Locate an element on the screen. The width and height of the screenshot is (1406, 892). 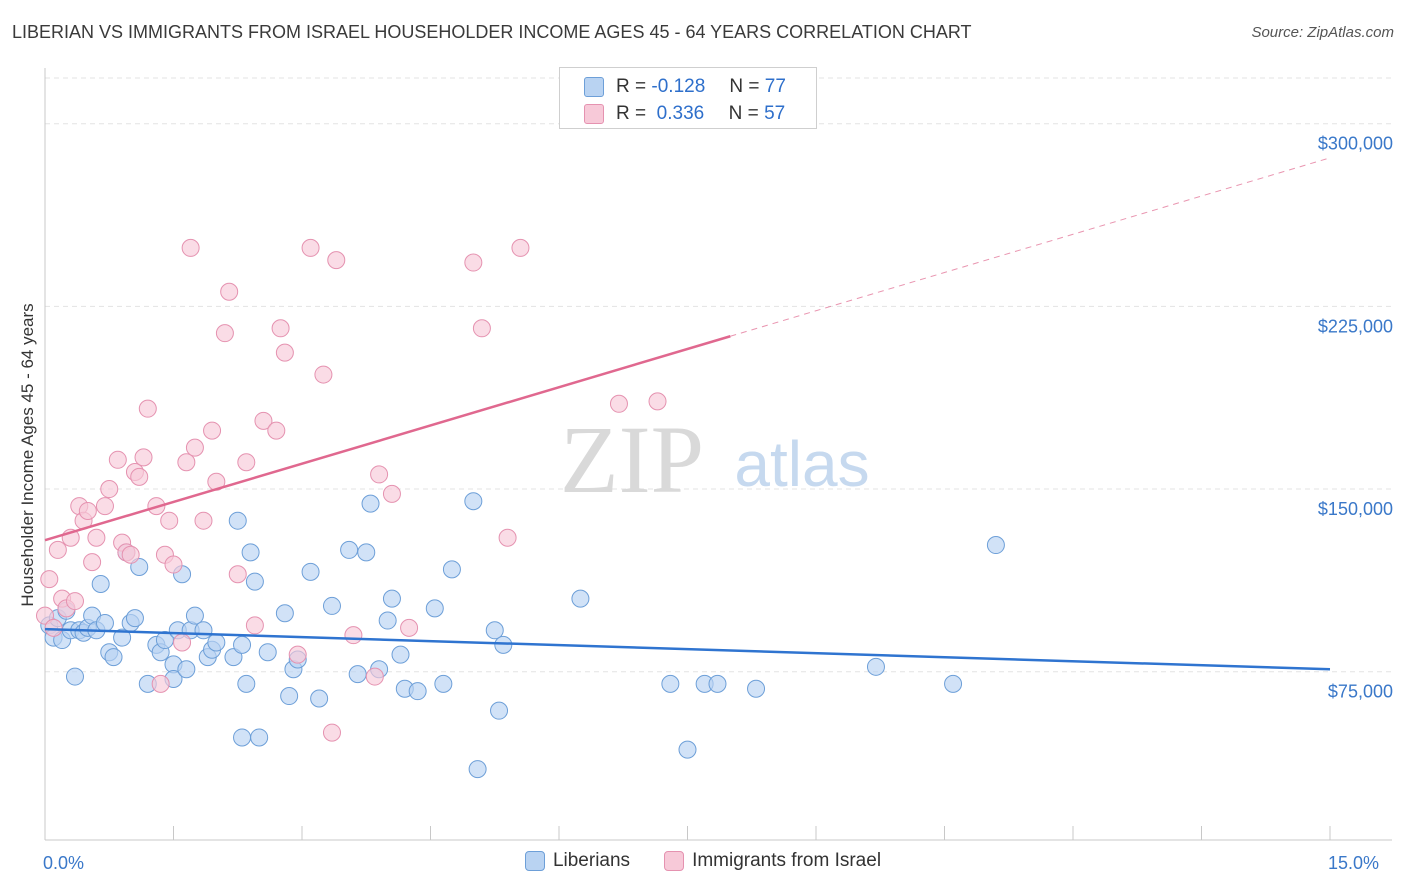
y-tick-label: $300,000 is located at coordinates (1355, 144).